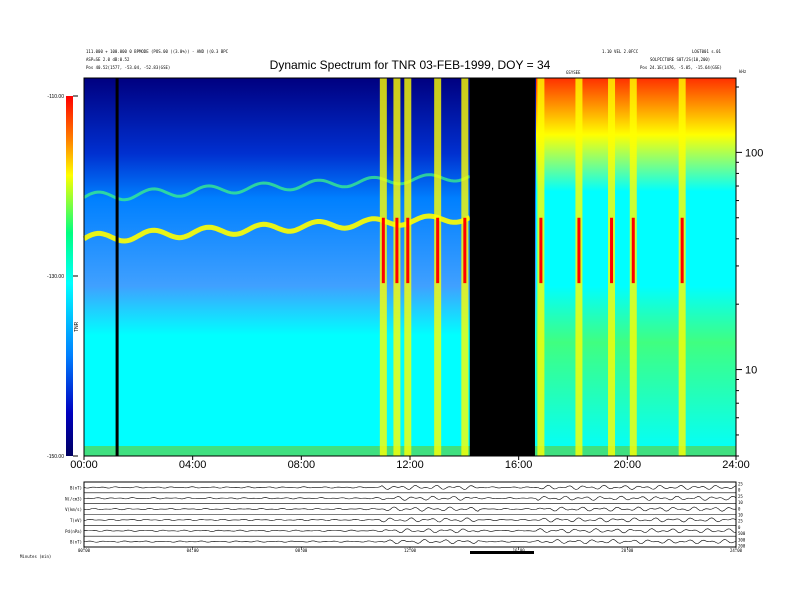 The height and width of the screenshot is (612, 792). What do you see at coordinates (301, 550) in the screenshot?
I see `lower-x-tick-label: 08:00` at bounding box center [301, 550].